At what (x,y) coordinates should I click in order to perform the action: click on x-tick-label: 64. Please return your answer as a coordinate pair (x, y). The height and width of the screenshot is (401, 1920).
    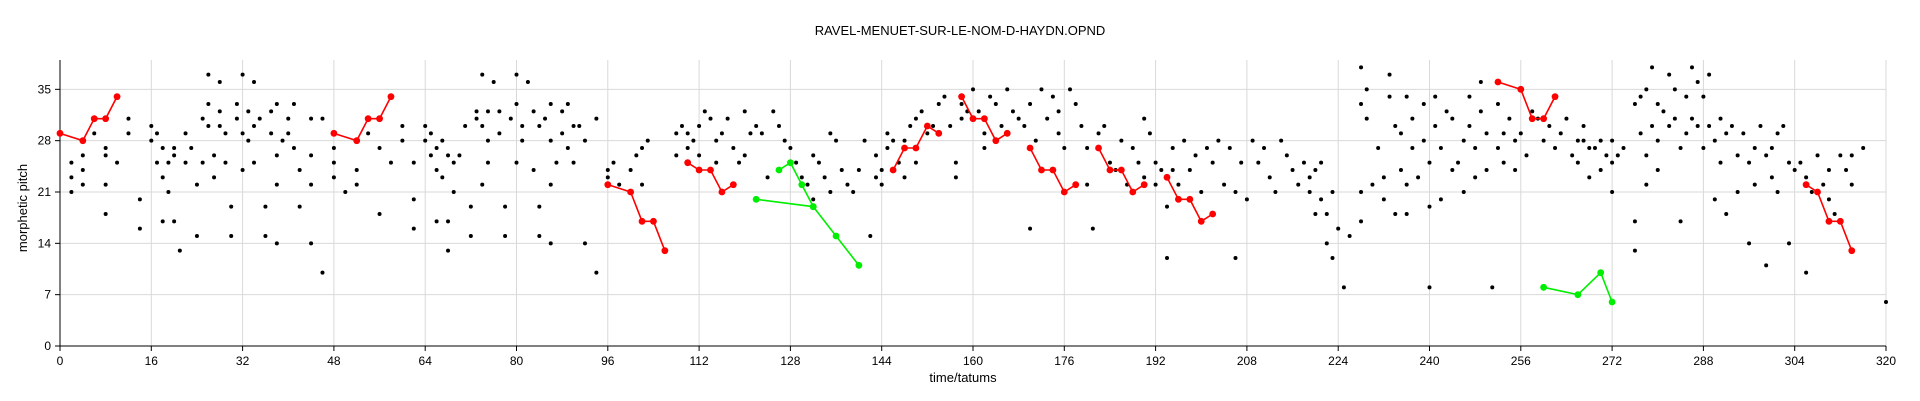
    Looking at the image, I should click on (426, 361).